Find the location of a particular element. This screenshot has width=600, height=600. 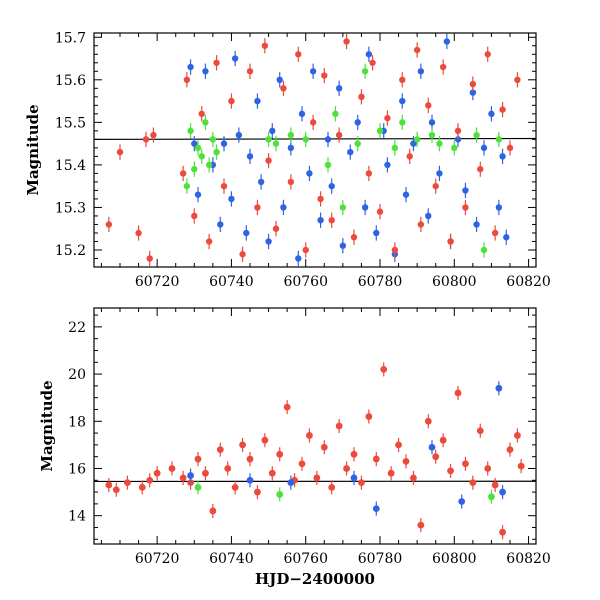

bottom-y-tick-label: 14 is located at coordinates (77, 517).